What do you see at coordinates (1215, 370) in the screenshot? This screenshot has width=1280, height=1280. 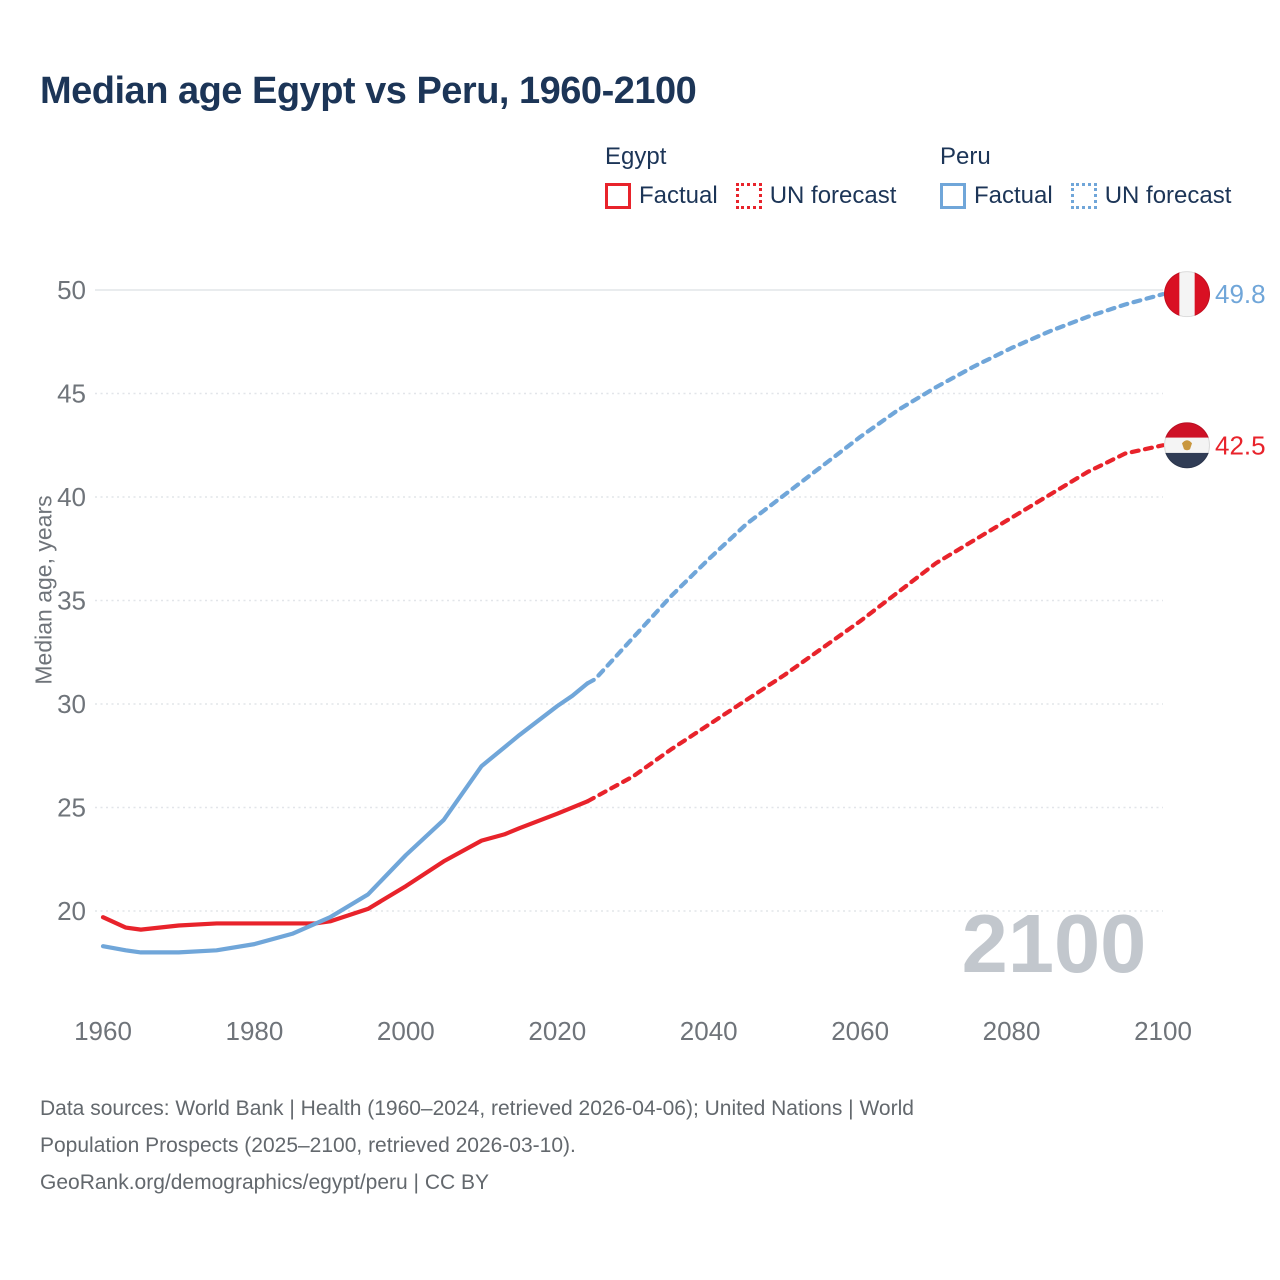 I see `flag-markers-layer: 42.5 49.8` at bounding box center [1215, 370].